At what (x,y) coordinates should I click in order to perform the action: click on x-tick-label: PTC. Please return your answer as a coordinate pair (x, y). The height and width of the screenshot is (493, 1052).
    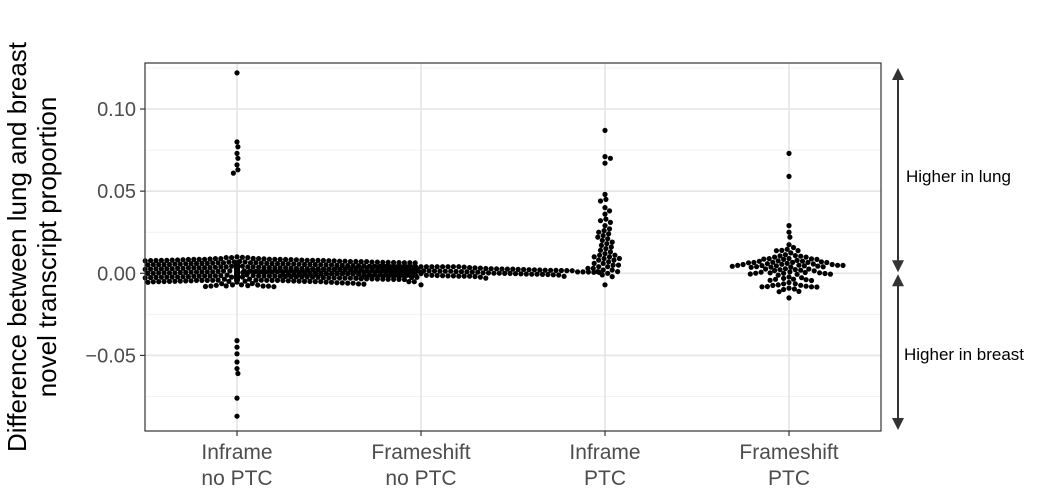
    Looking at the image, I should click on (789, 478).